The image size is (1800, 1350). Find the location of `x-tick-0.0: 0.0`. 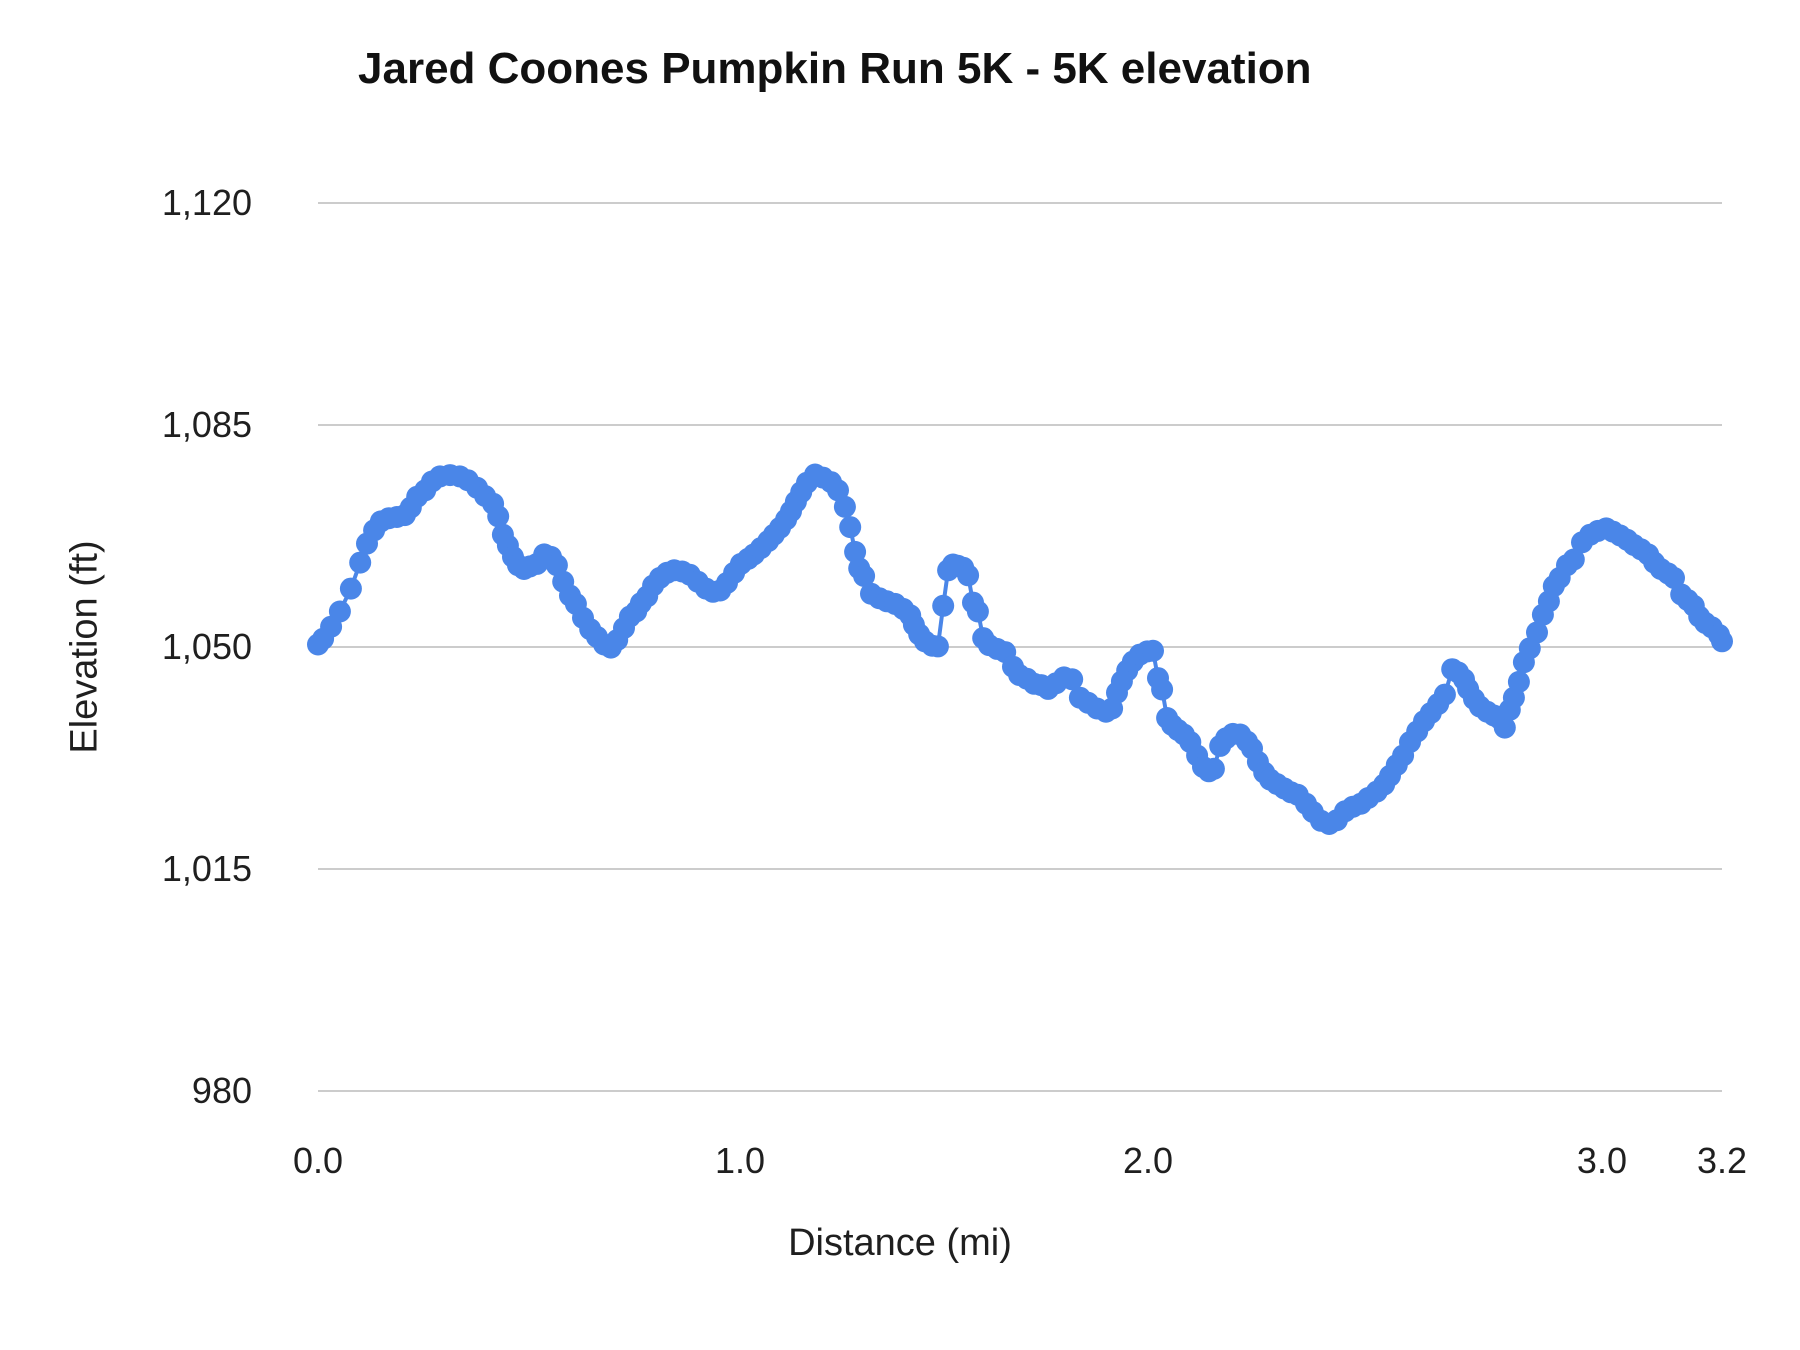

x-tick-0.0: 0.0 is located at coordinates (318, 1160).